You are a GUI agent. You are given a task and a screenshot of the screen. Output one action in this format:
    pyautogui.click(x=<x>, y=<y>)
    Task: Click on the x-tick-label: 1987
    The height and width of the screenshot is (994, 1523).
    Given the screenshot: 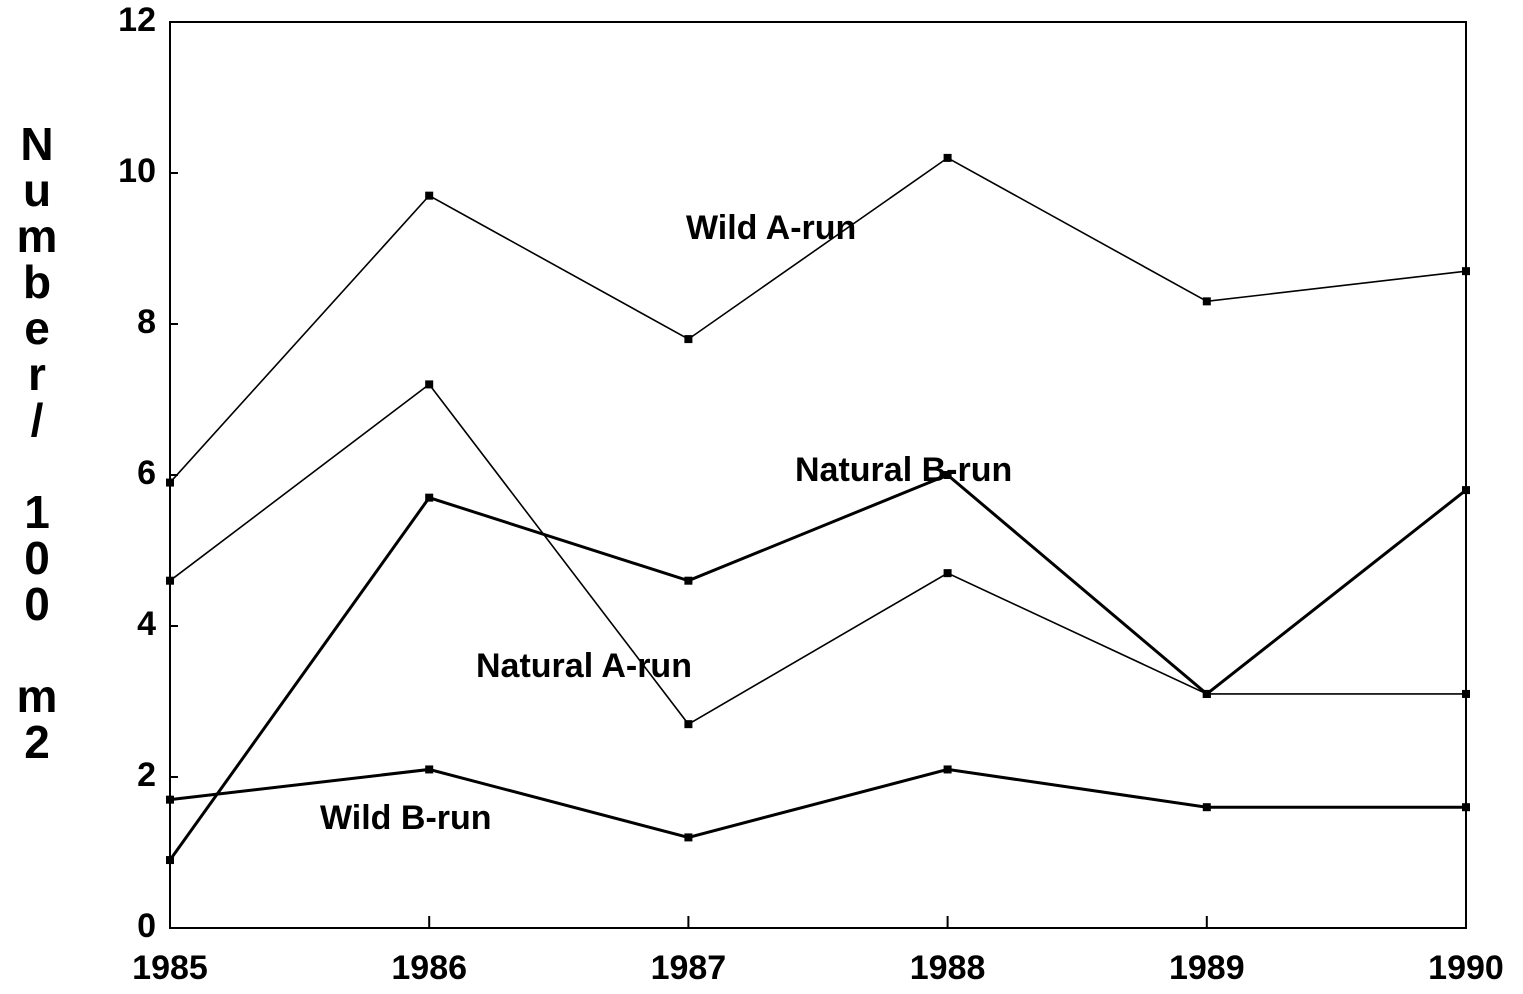 What is the action you would take?
    pyautogui.click(x=689, y=968)
    